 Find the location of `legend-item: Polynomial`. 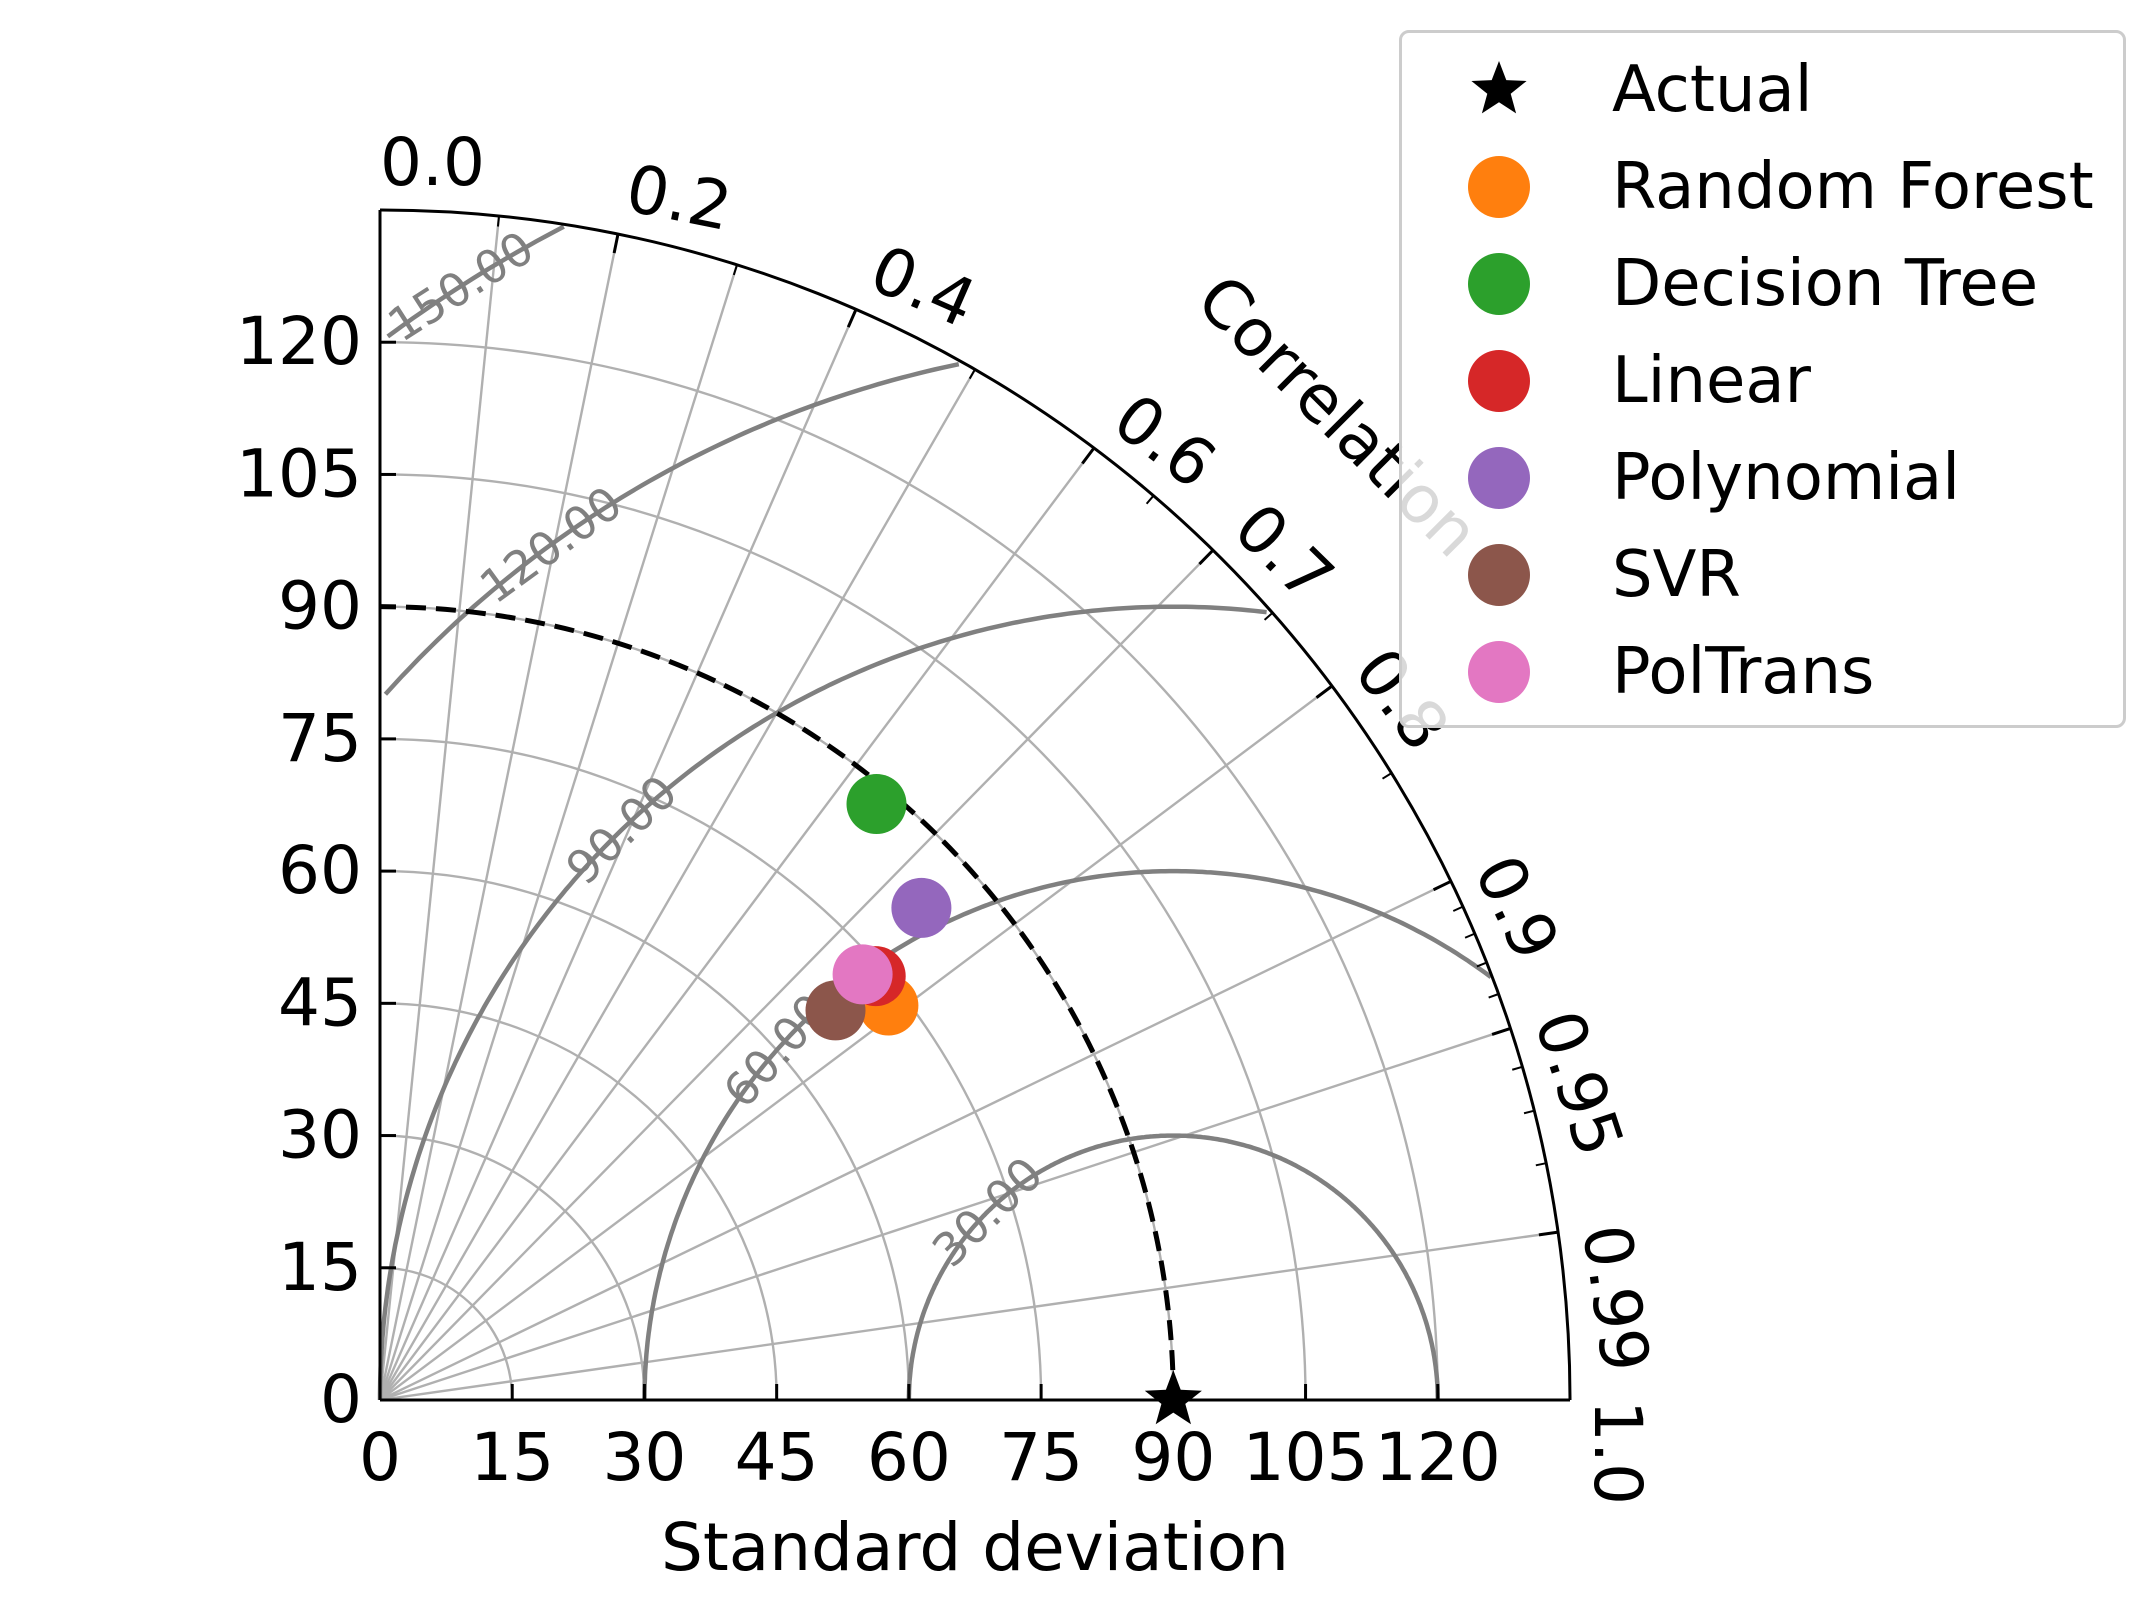

legend-item: Polynomial is located at coordinates (1762, 478).